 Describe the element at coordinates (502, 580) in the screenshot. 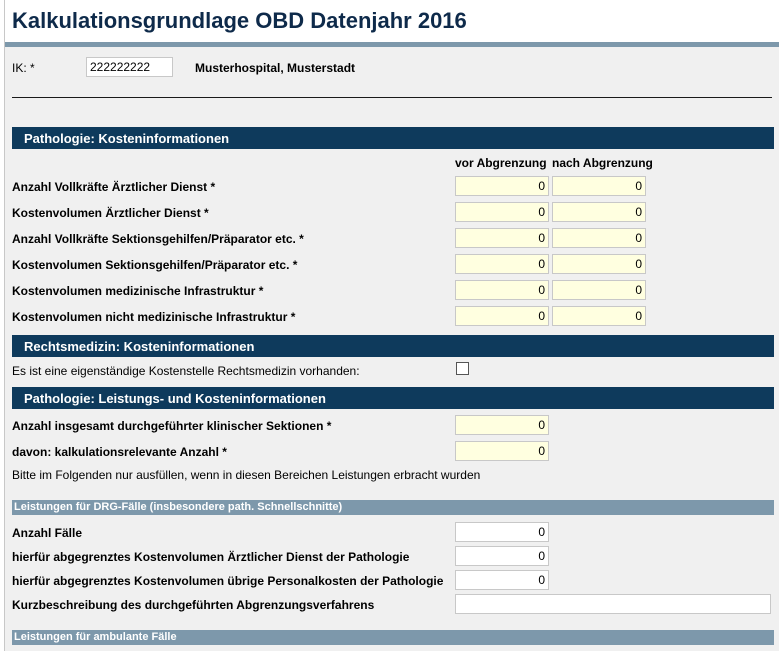

I see `kv-personal-patho-input` at that location.